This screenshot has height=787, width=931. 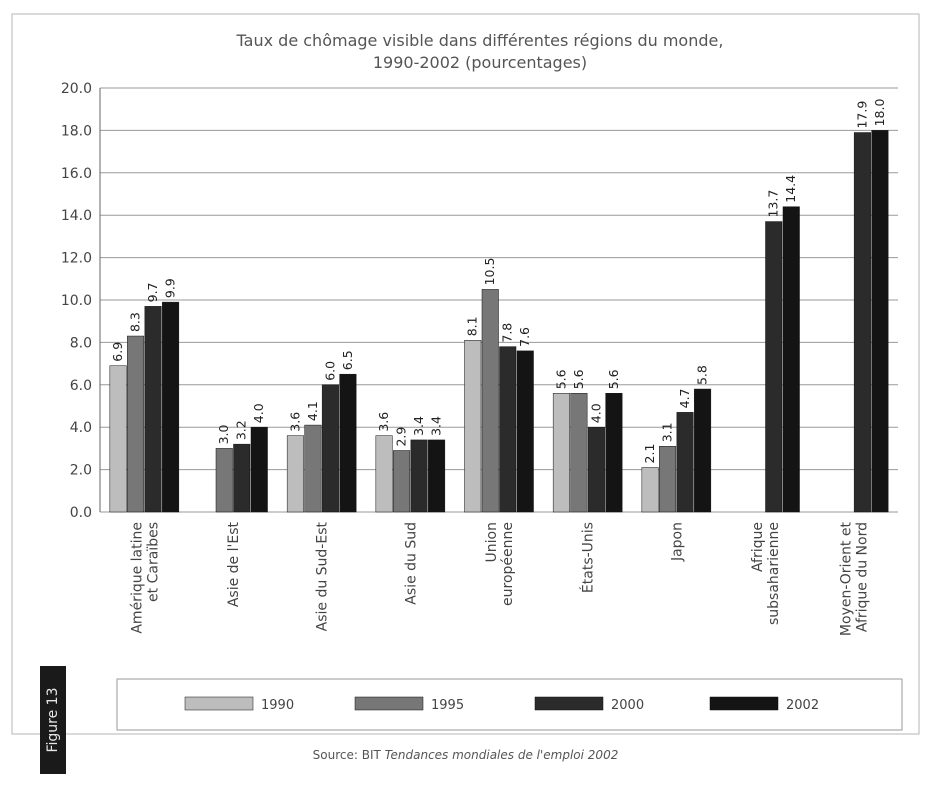 I want to click on bar-value-label: 2.9, so click(x=401, y=437).